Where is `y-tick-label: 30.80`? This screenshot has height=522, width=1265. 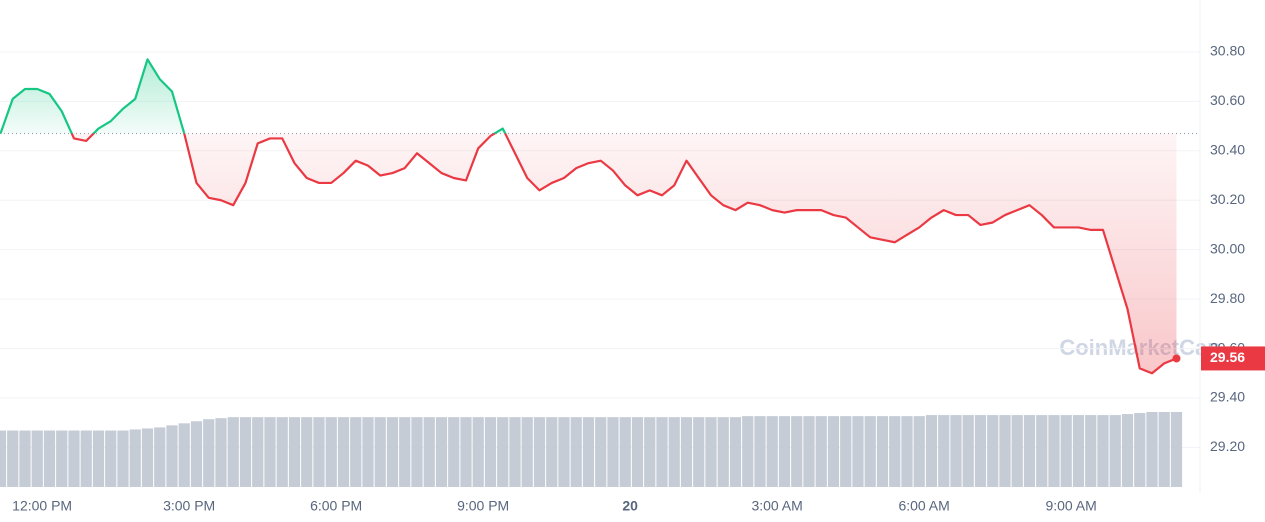 y-tick-label: 30.80 is located at coordinates (1227, 51).